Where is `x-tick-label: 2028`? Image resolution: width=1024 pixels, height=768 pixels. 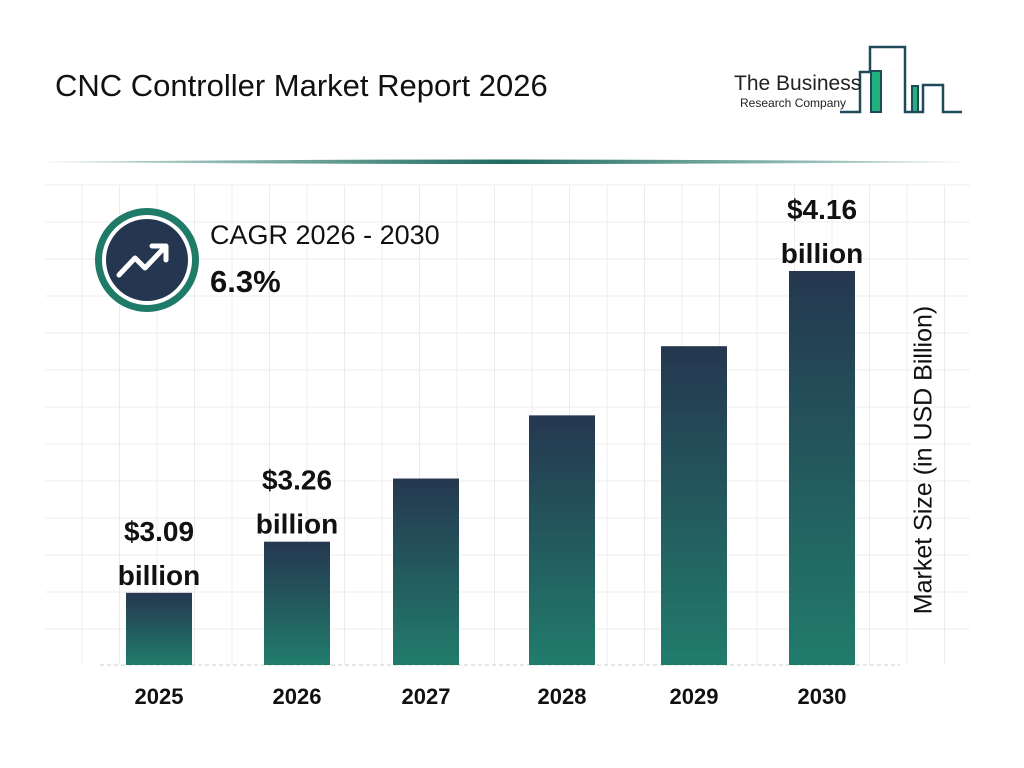
x-tick-label: 2028 is located at coordinates (562, 696).